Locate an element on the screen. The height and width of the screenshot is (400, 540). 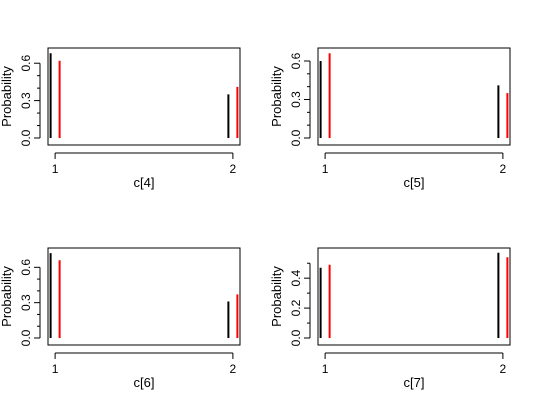
x-axis-label: c[6] is located at coordinates (144, 382).